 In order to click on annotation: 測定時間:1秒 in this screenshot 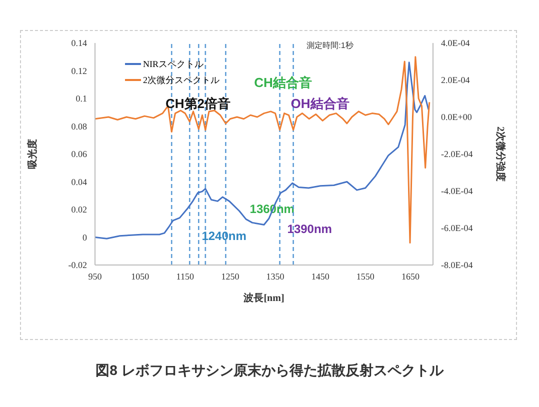, I will do `click(330, 45)`.